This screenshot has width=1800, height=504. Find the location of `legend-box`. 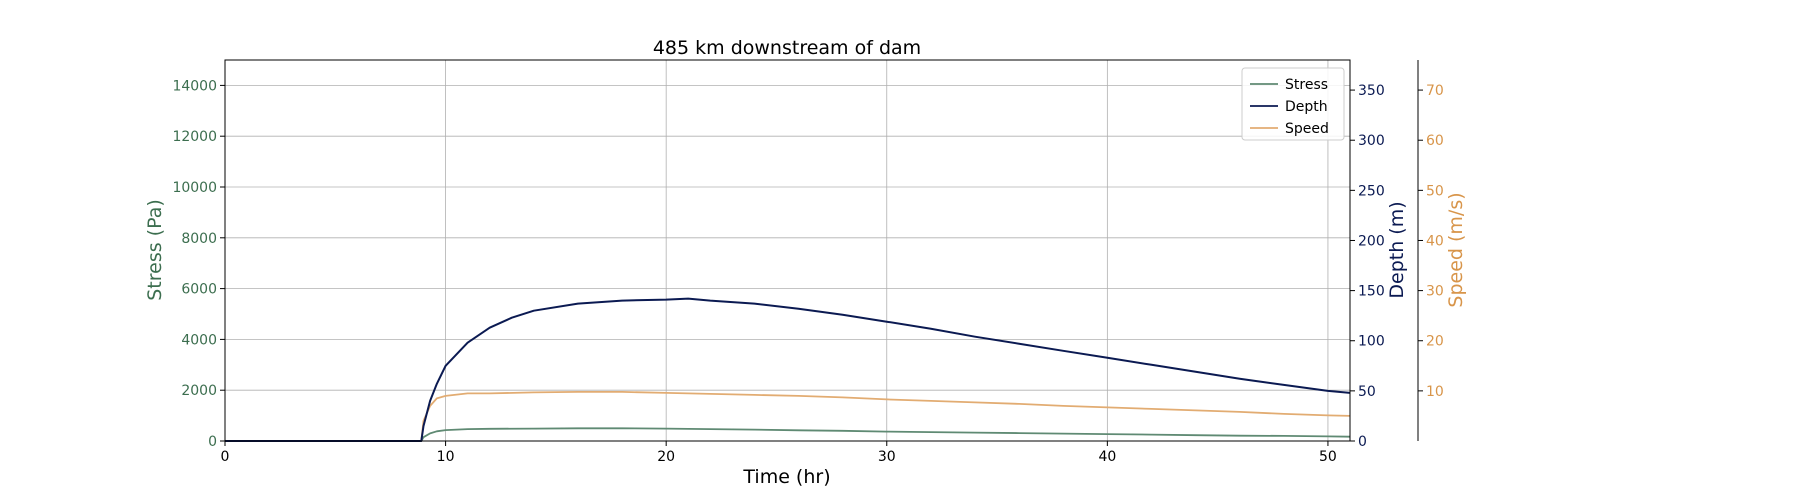

legend-box is located at coordinates (1293, 104).